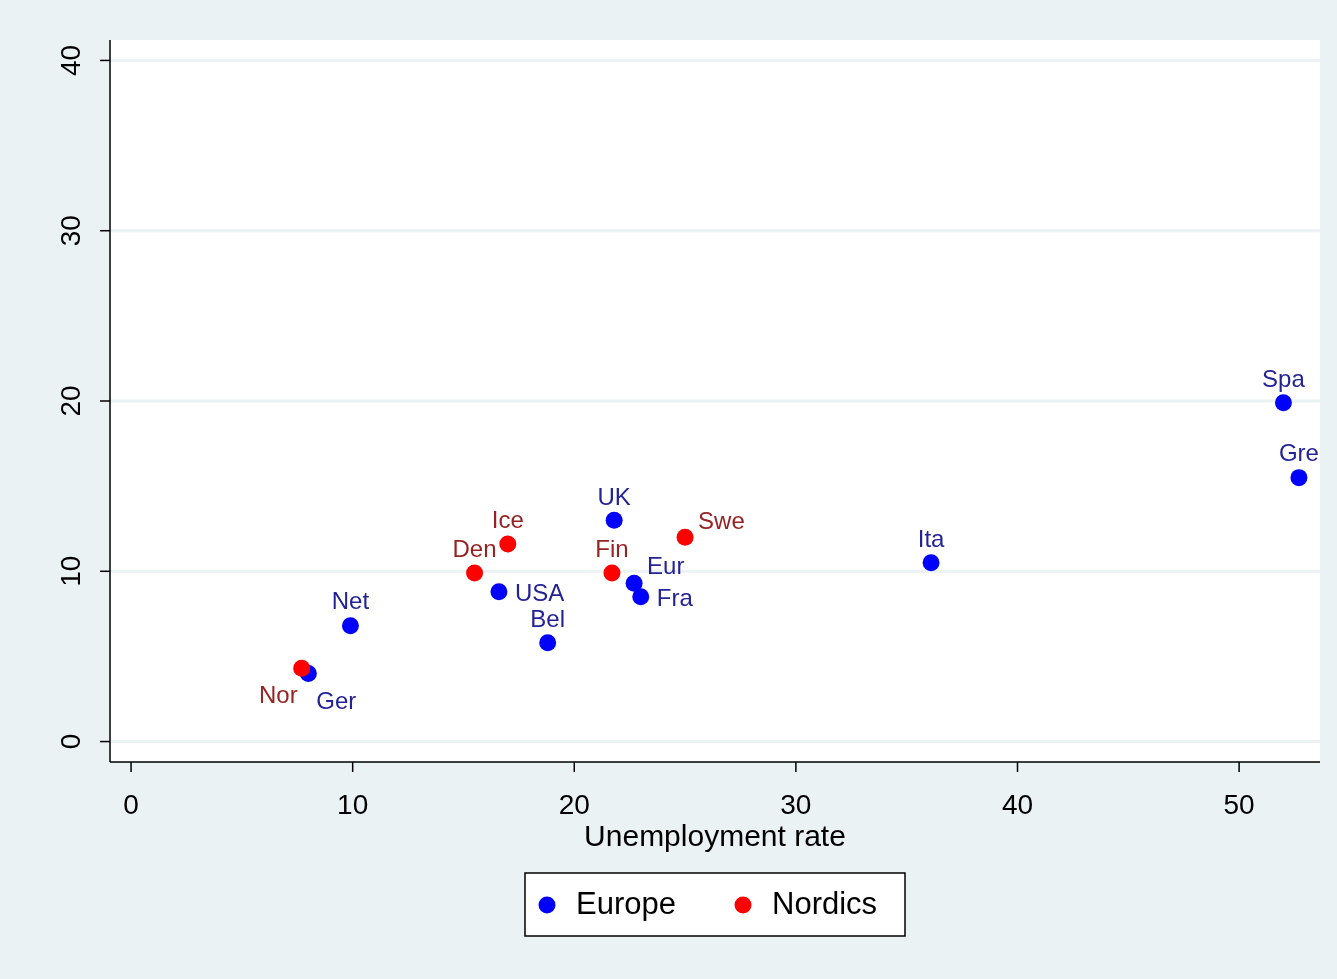  I want to click on annotation: Den, so click(474, 549).